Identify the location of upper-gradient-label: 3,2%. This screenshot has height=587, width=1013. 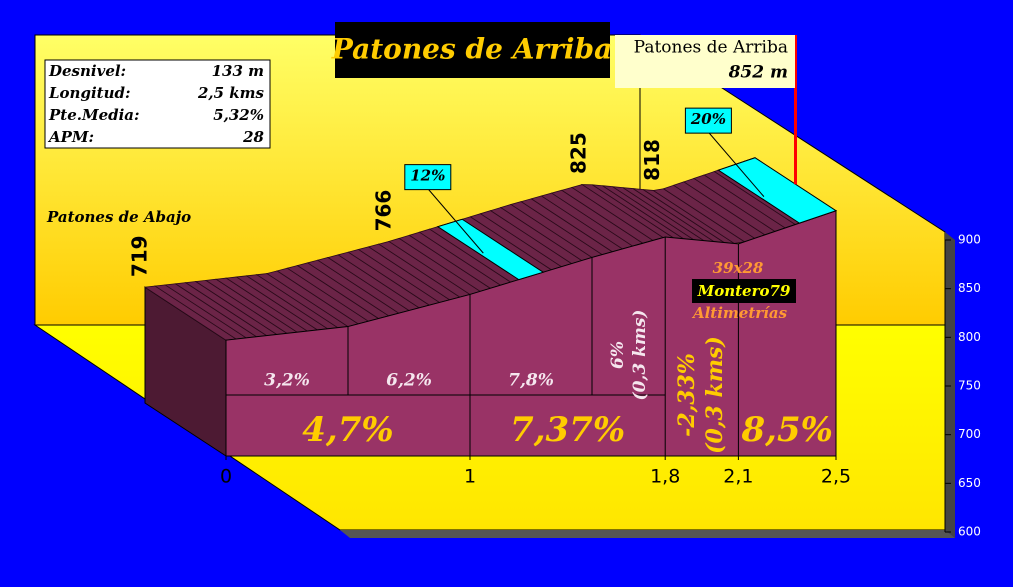
(287, 381).